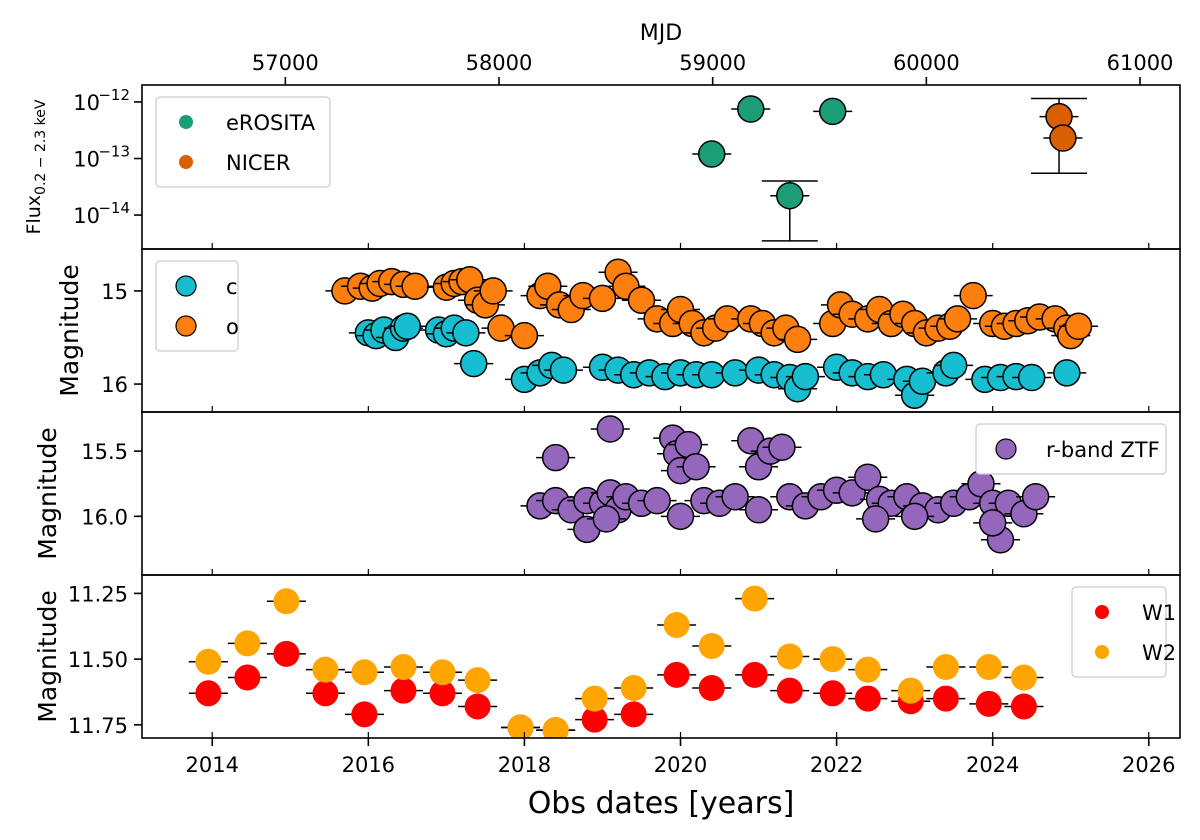 The image size is (1200, 840). What do you see at coordinates (98, 660) in the screenshot?
I see `y-tick-label: 11.50` at bounding box center [98, 660].